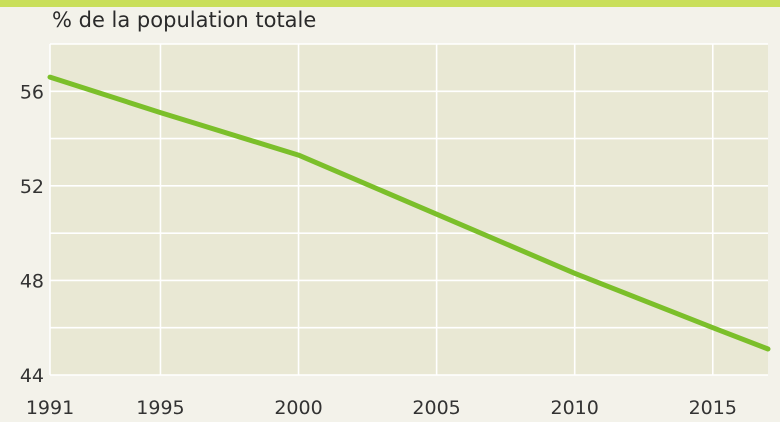 The width and height of the screenshot is (780, 422). What do you see at coordinates (32, 281) in the screenshot?
I see `y-tick-label: 48` at bounding box center [32, 281].